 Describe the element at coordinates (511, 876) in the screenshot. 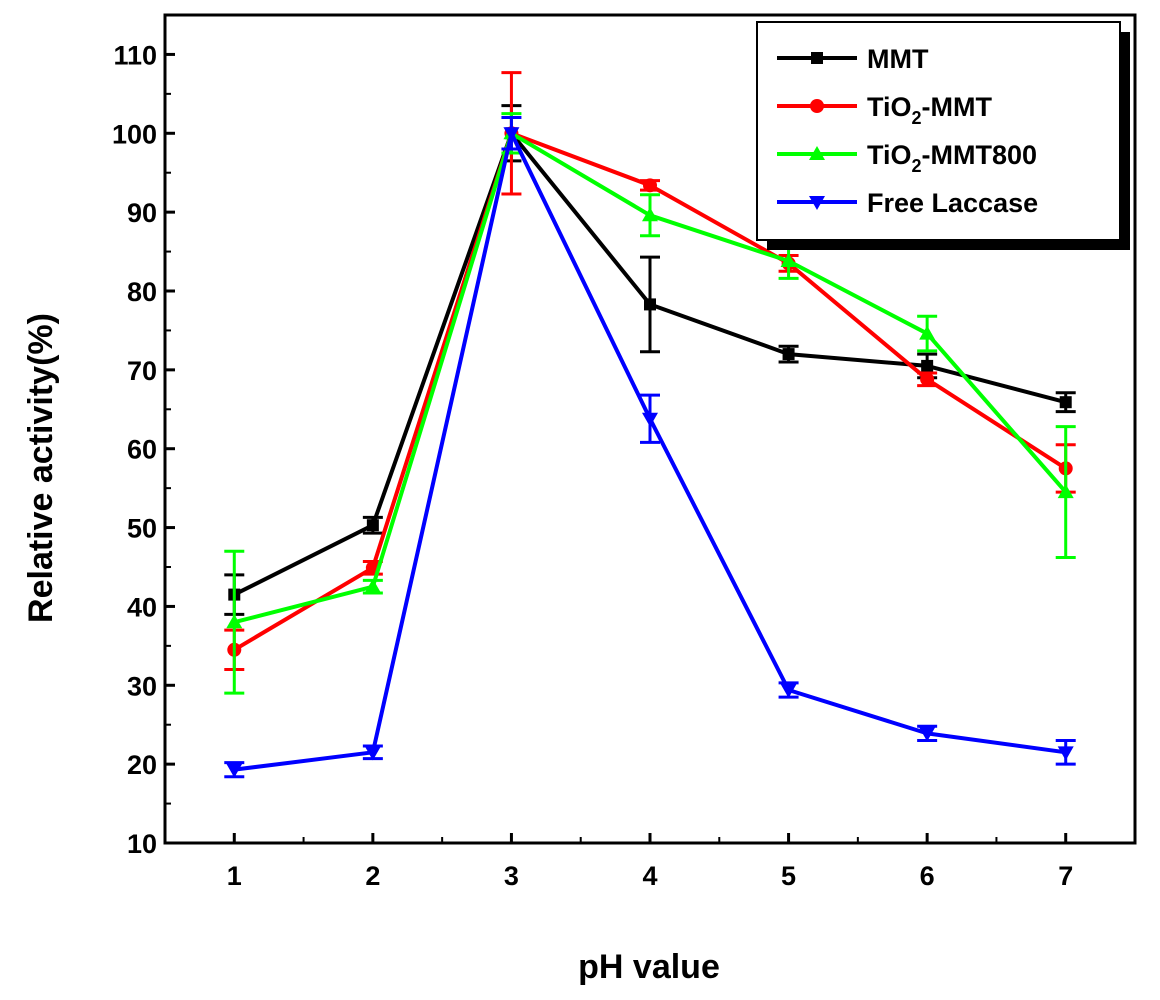

I see `x-tick-label: 3` at that location.